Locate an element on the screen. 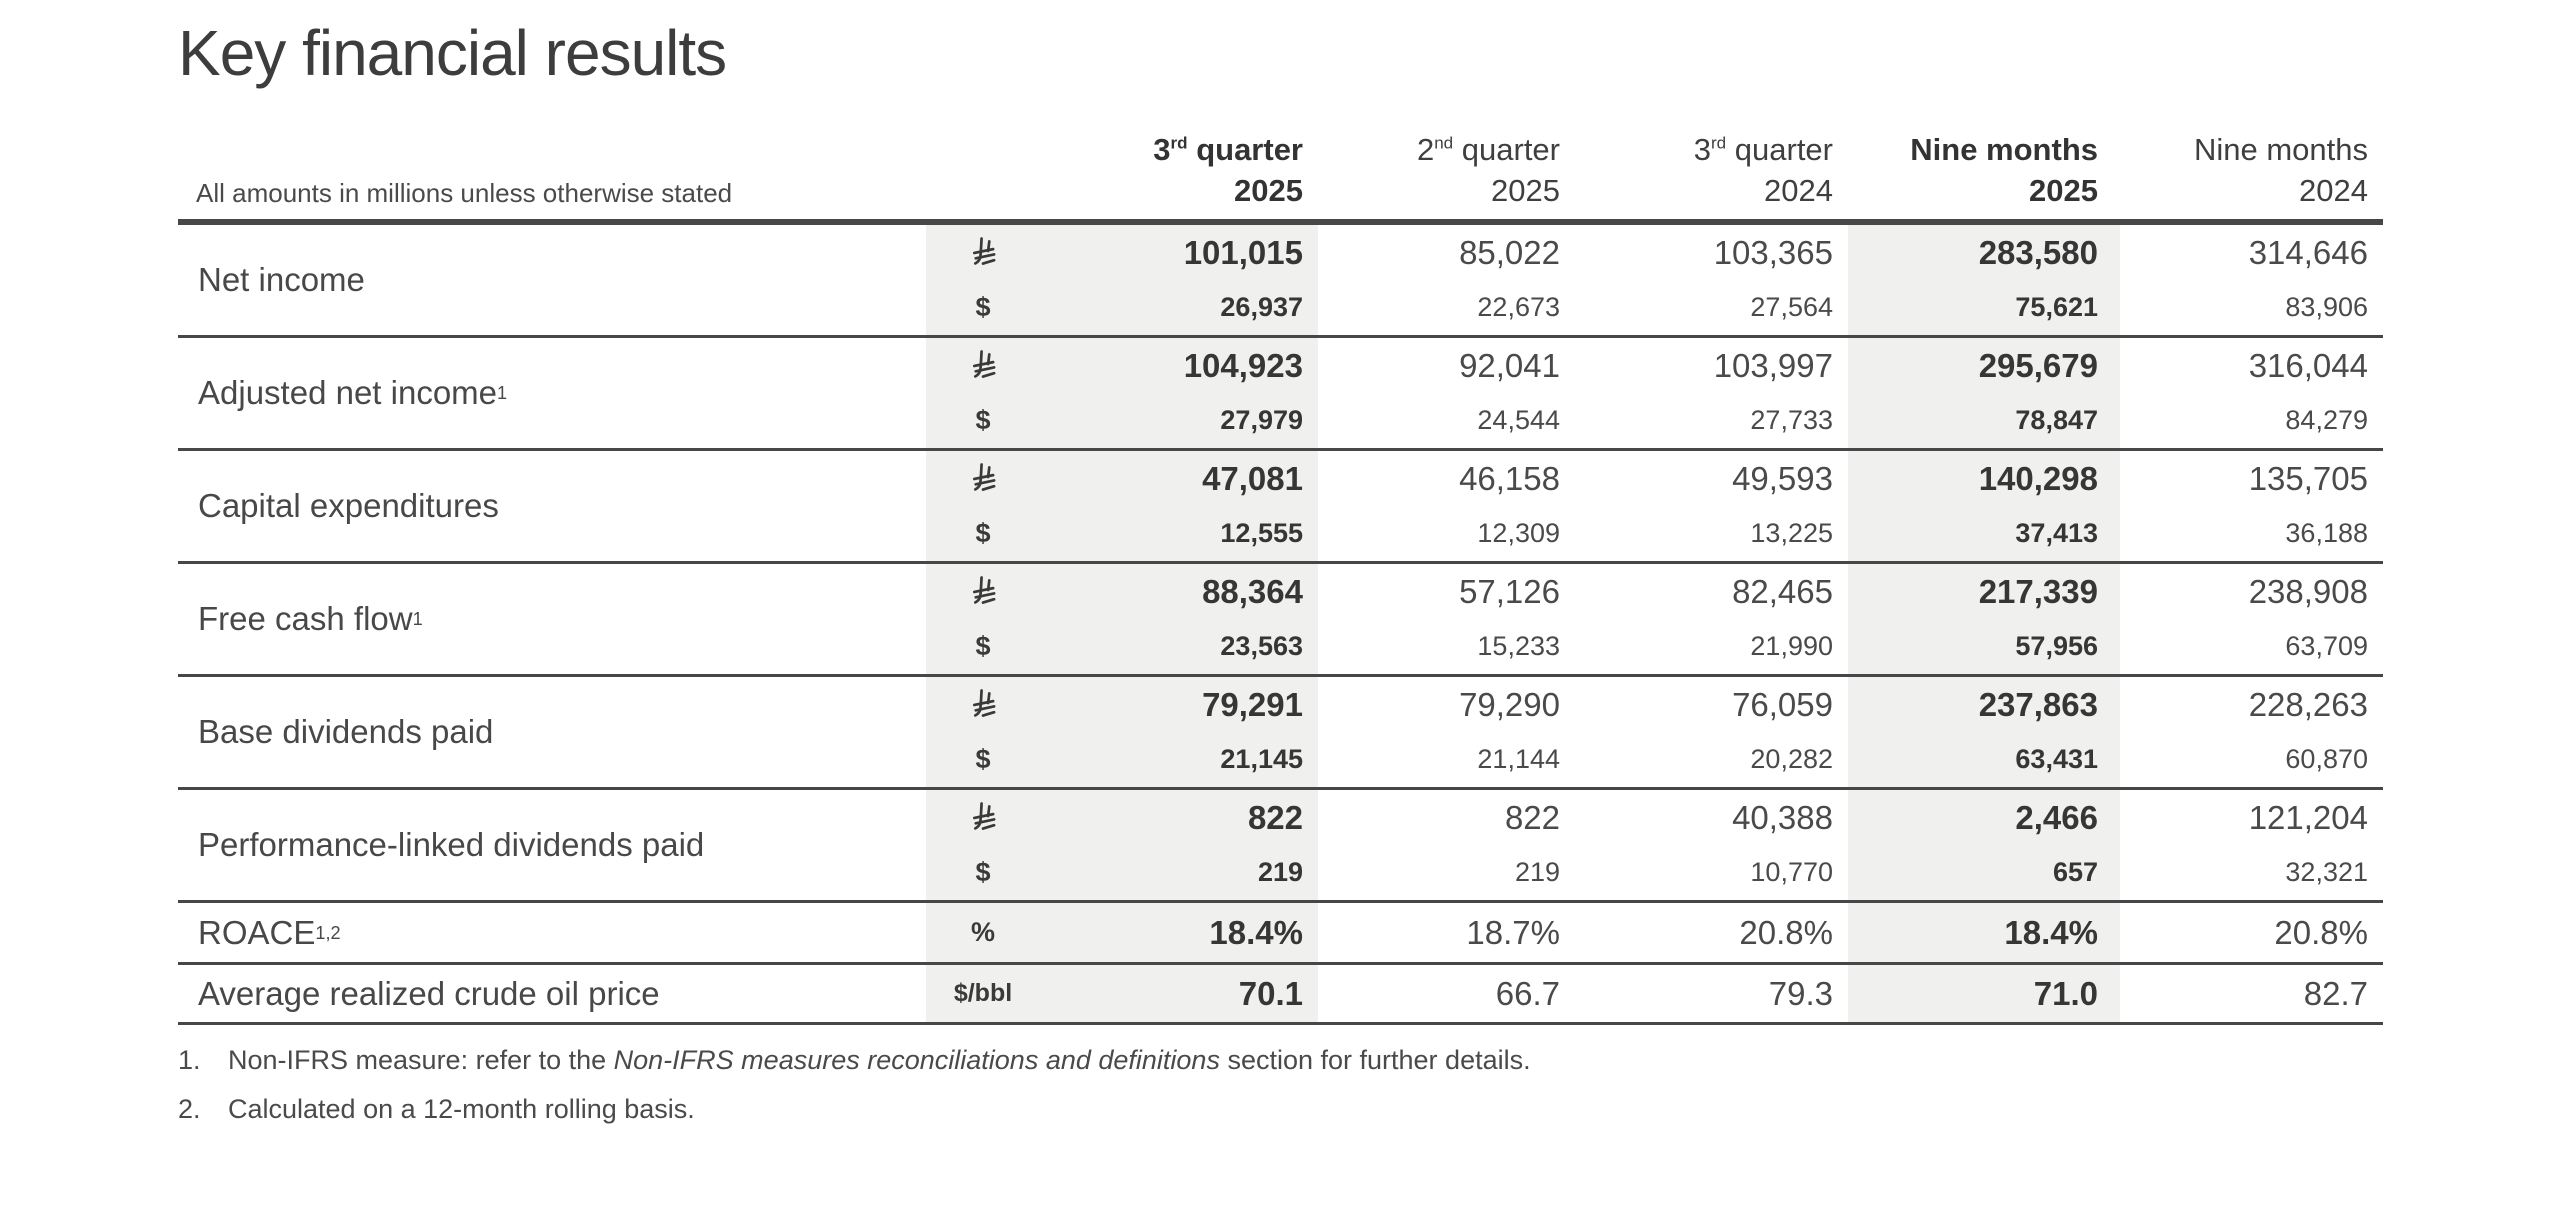  column-header-9m-2024: Nine months 2024 is located at coordinates (2280, 170).